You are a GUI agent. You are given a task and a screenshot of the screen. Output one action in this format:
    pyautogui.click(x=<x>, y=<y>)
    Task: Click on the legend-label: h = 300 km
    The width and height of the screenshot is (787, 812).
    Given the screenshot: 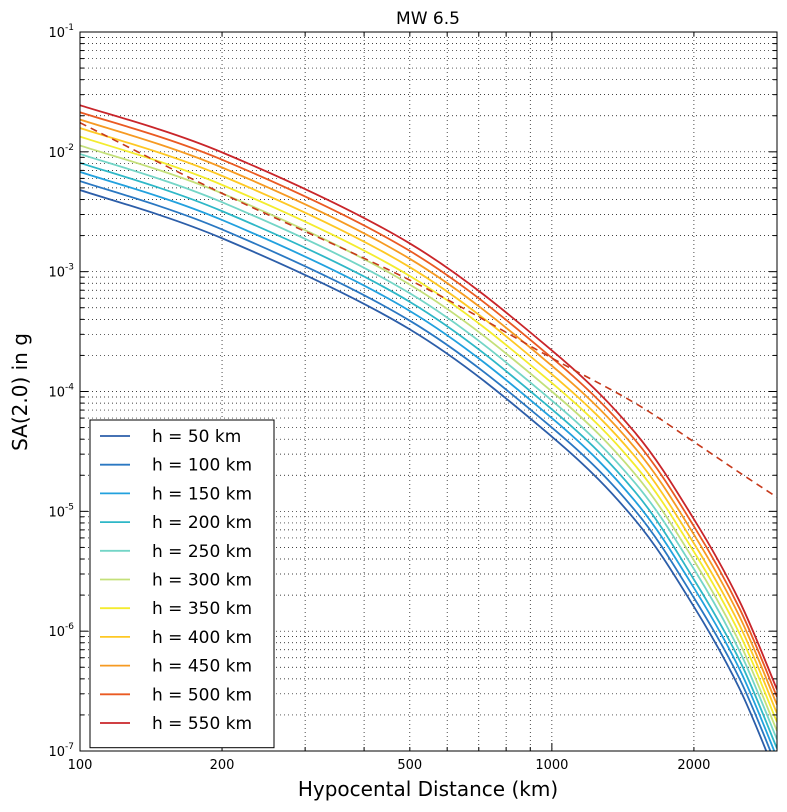 What is the action you would take?
    pyautogui.click(x=202, y=581)
    